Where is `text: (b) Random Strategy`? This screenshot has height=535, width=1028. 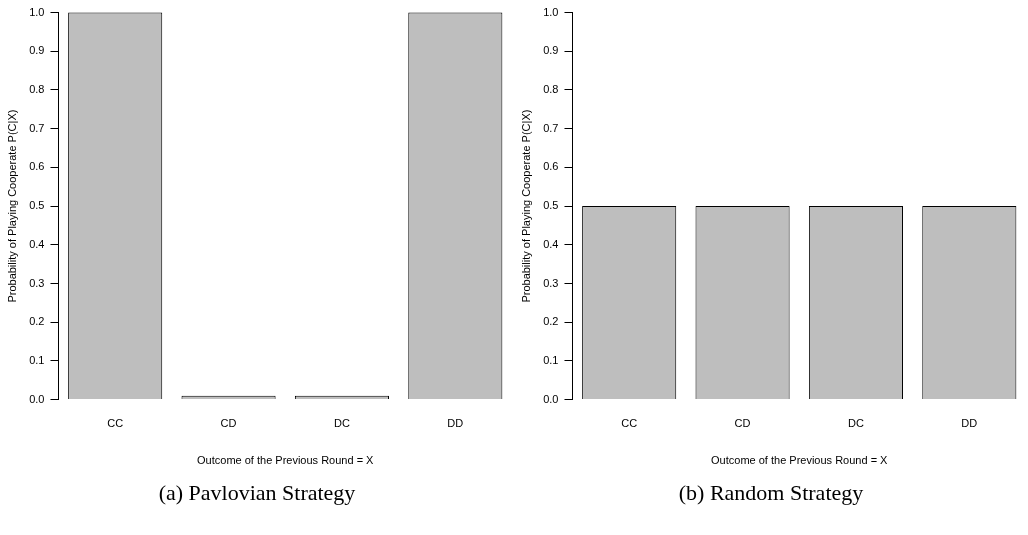
text: (b) Random Strategy is located at coordinates (771, 493).